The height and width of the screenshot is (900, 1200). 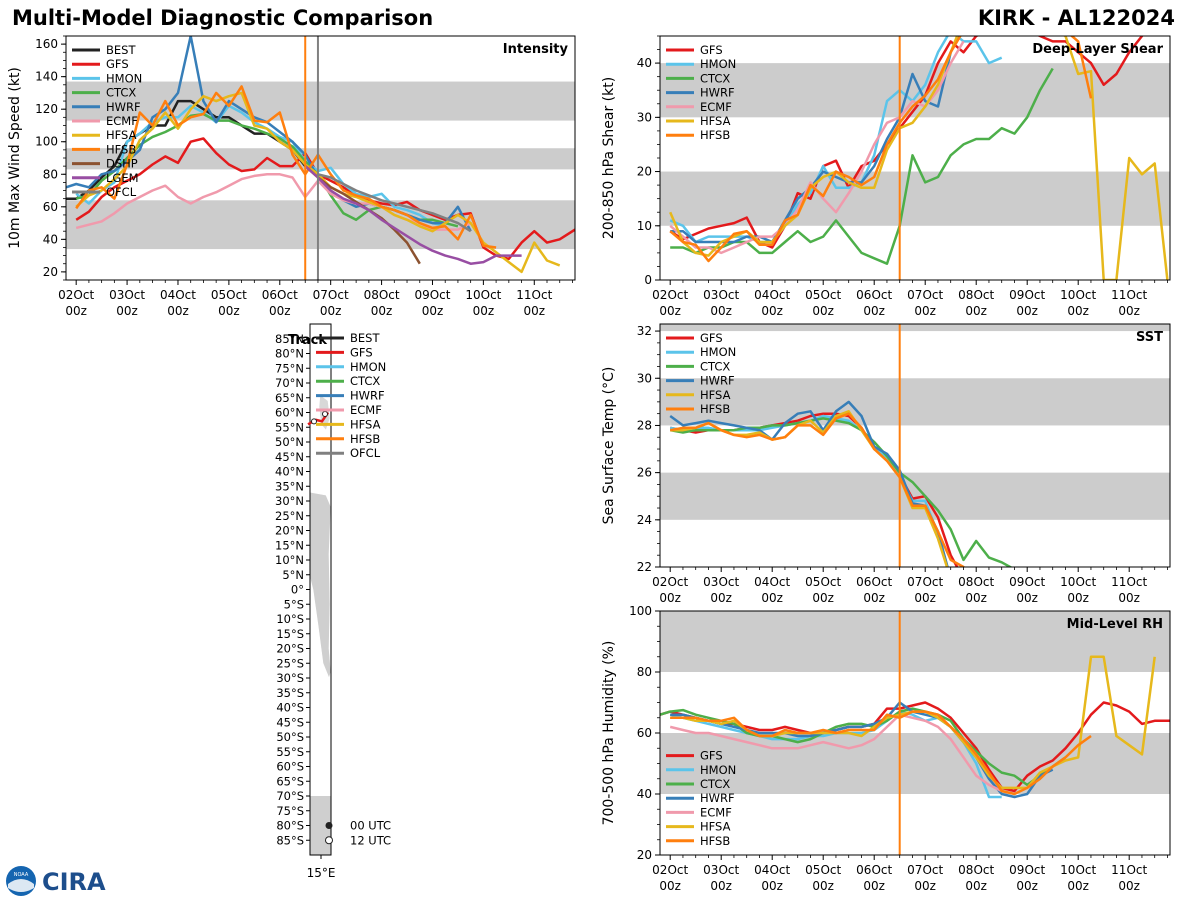 What do you see at coordinates (21, 875) in the screenshot?
I see `noaa-badge-text: NOAA` at bounding box center [21, 875].